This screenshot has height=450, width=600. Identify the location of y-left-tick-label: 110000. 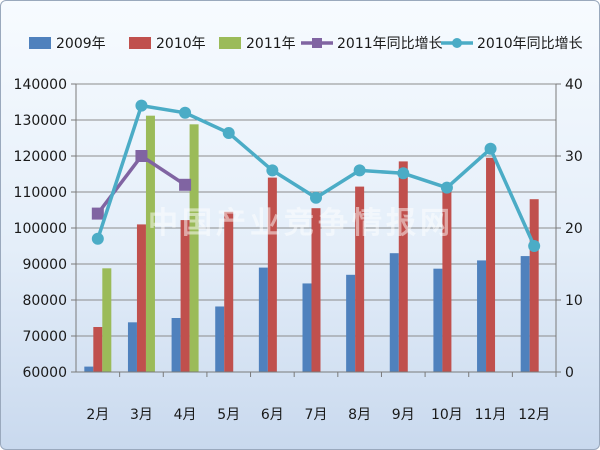
(40, 193).